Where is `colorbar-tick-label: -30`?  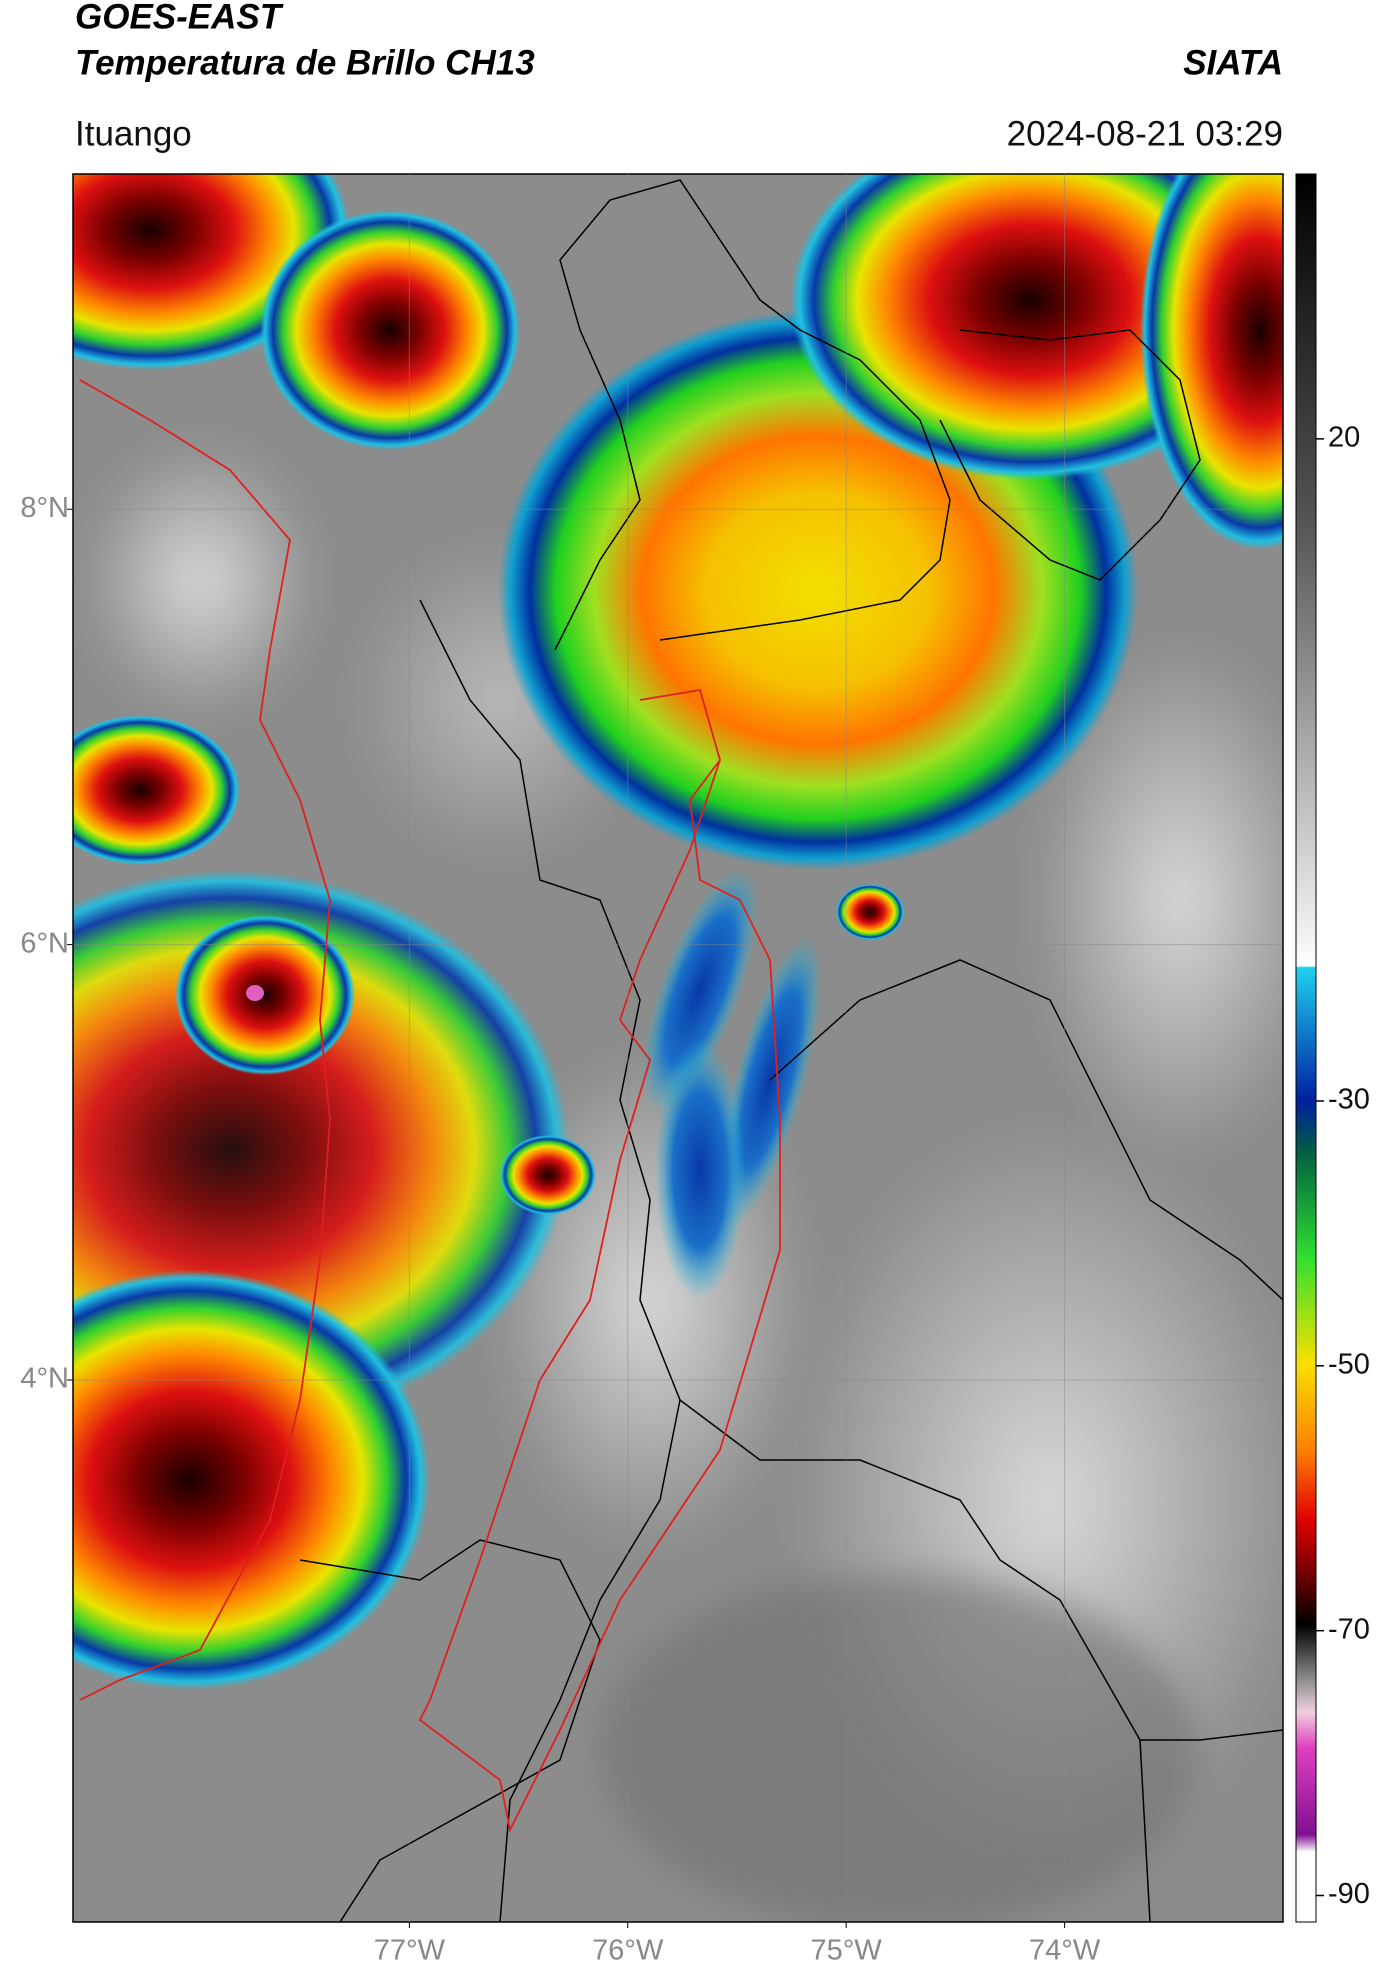
colorbar-tick-label: -30 is located at coordinates (1349, 1100).